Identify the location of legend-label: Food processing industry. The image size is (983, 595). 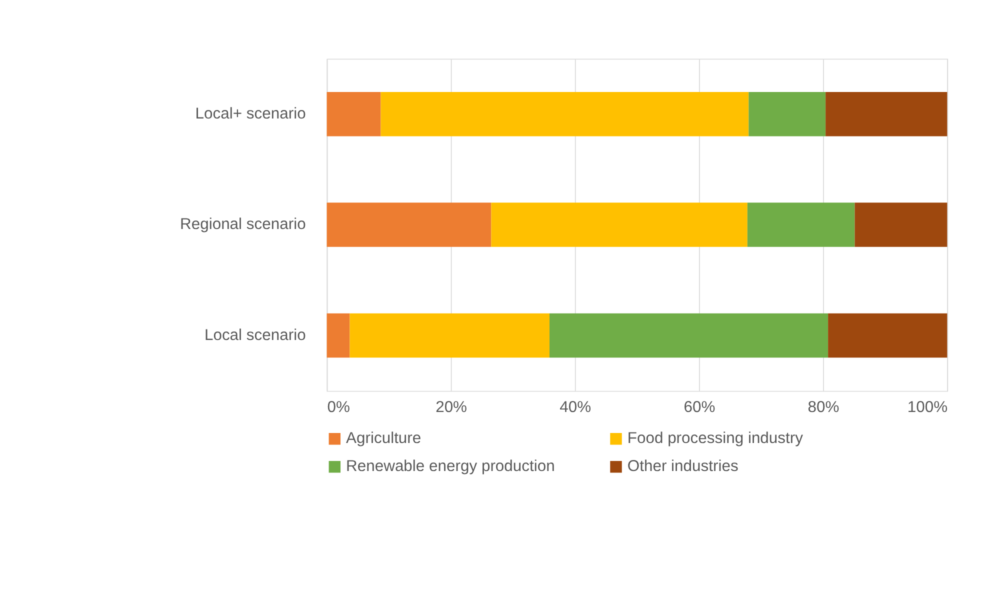
(715, 439).